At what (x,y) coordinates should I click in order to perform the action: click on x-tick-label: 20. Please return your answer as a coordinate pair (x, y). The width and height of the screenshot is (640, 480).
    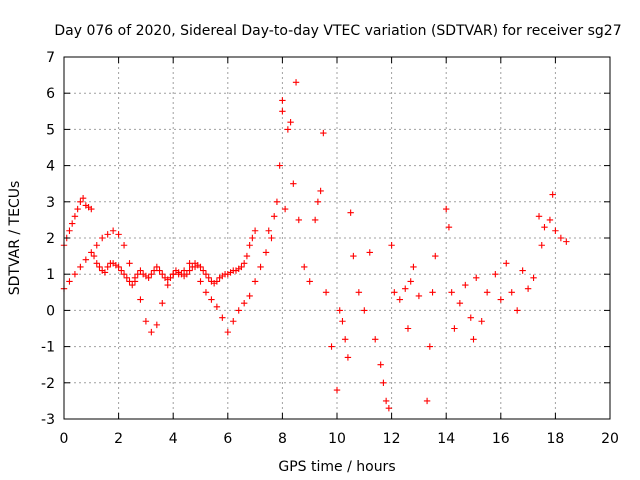
    Looking at the image, I should click on (610, 439).